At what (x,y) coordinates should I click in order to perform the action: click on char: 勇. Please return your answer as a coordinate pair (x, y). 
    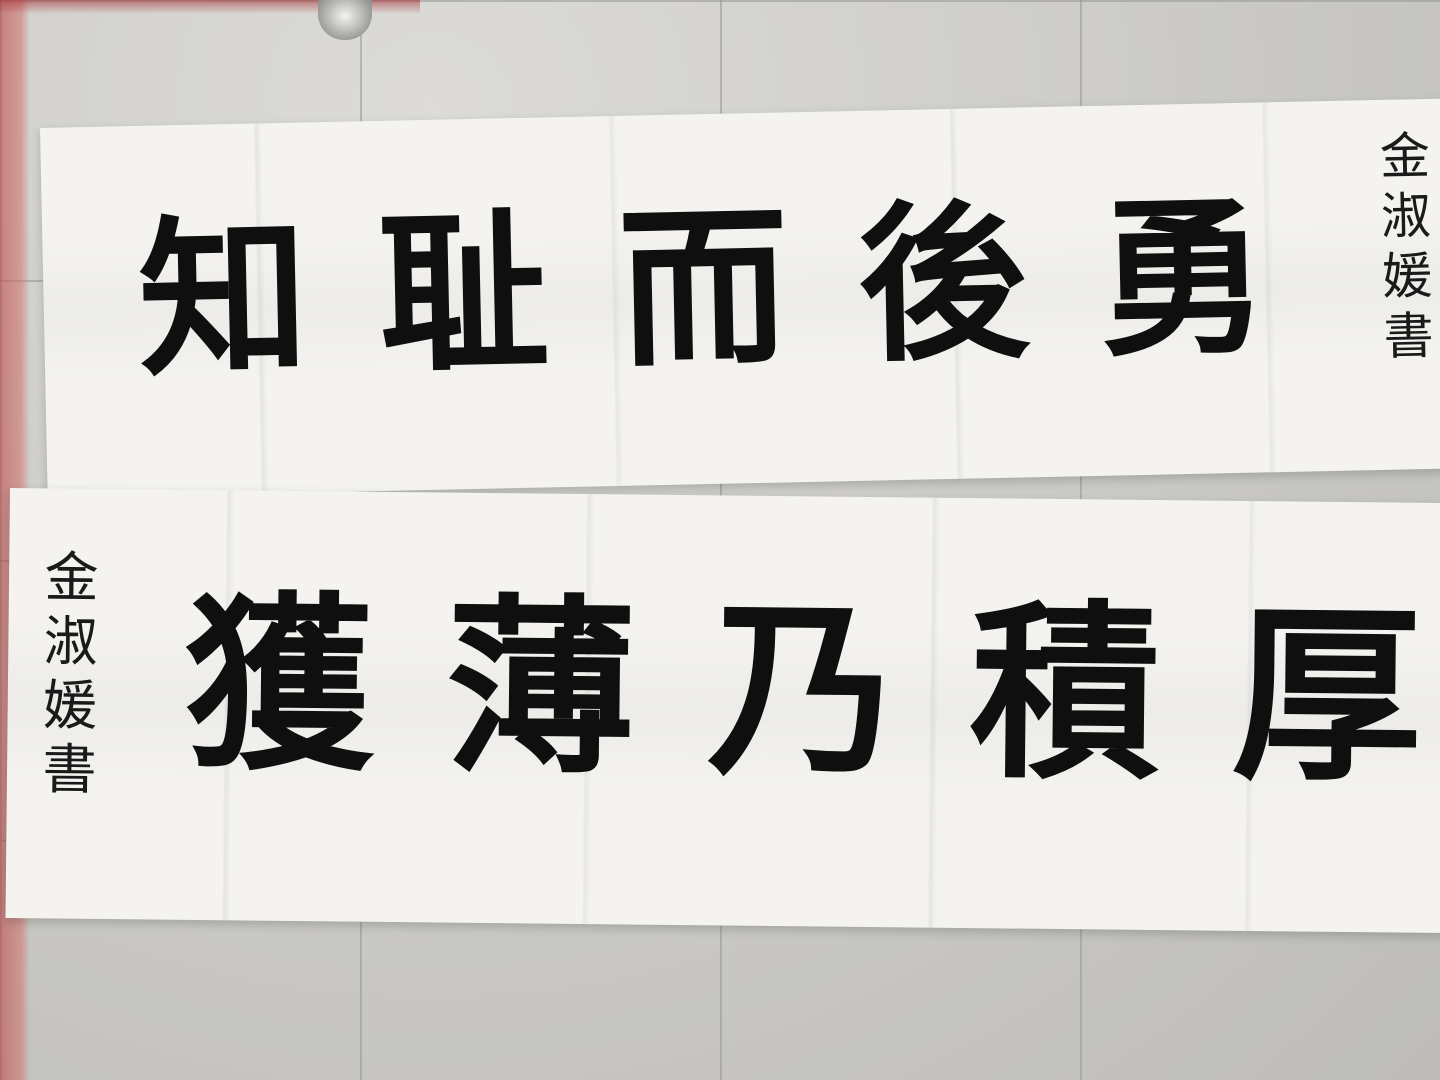
    Looking at the image, I should click on (1183, 279).